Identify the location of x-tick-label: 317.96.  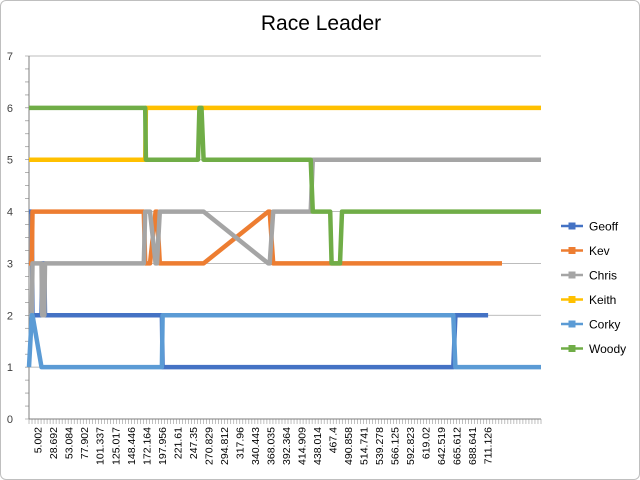
(240, 443).